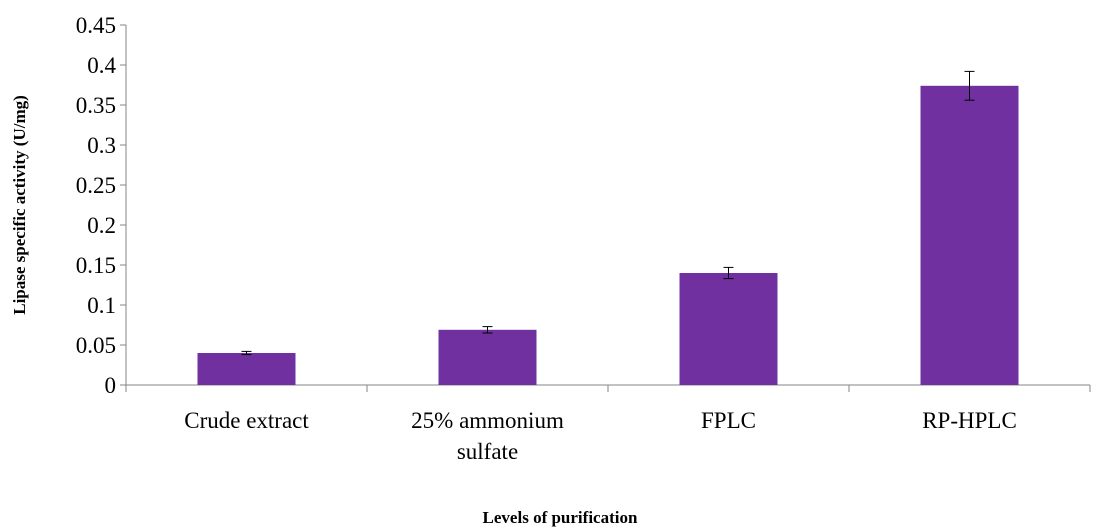 The height and width of the screenshot is (529, 1108). I want to click on x-category-label-line: RP-HPLC, so click(969, 420).